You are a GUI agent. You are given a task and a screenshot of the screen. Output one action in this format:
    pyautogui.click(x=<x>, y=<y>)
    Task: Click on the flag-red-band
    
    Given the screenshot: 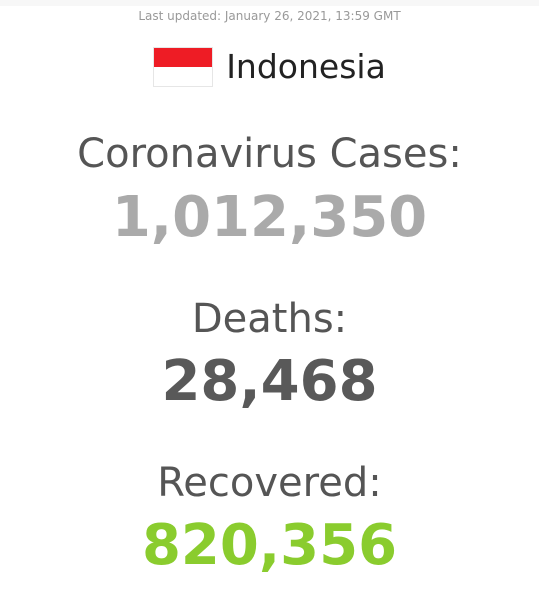 What is the action you would take?
    pyautogui.click(x=183, y=57)
    